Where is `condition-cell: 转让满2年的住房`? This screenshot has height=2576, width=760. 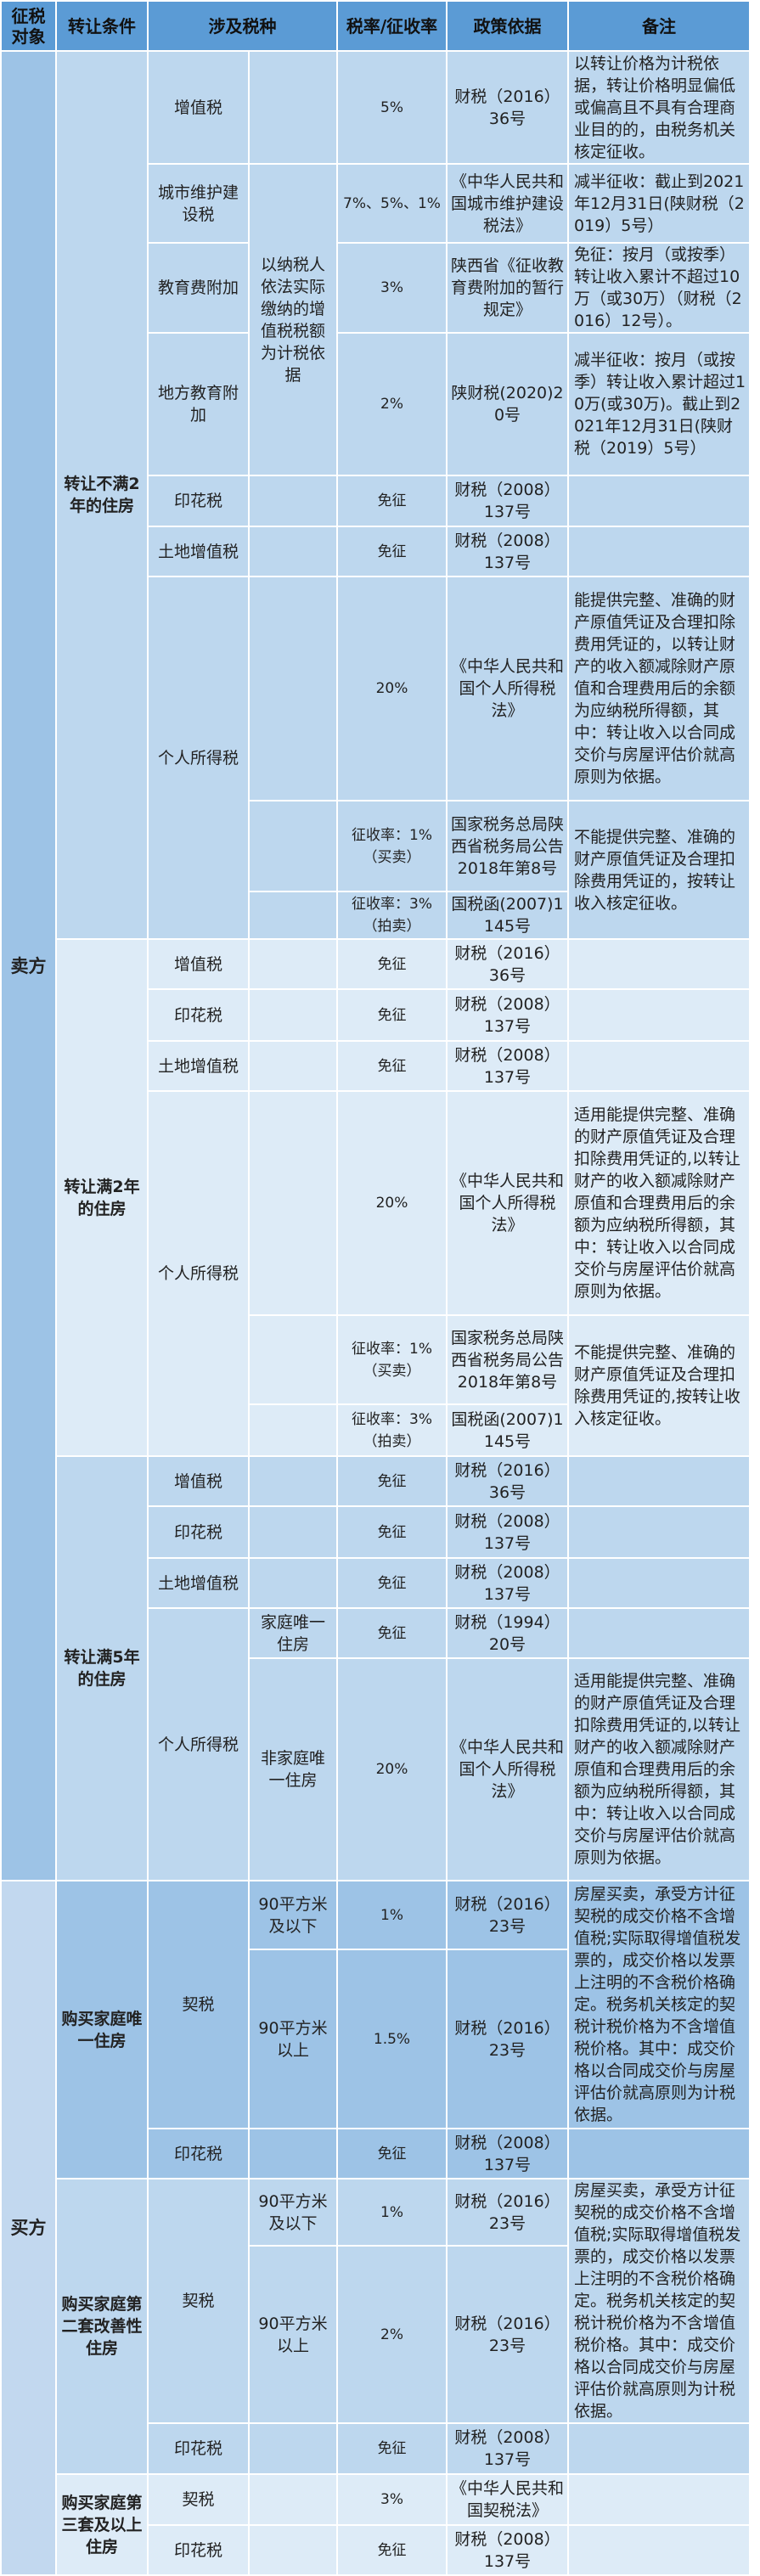
condition-cell: 转让满2年的住房 is located at coordinates (102, 1197).